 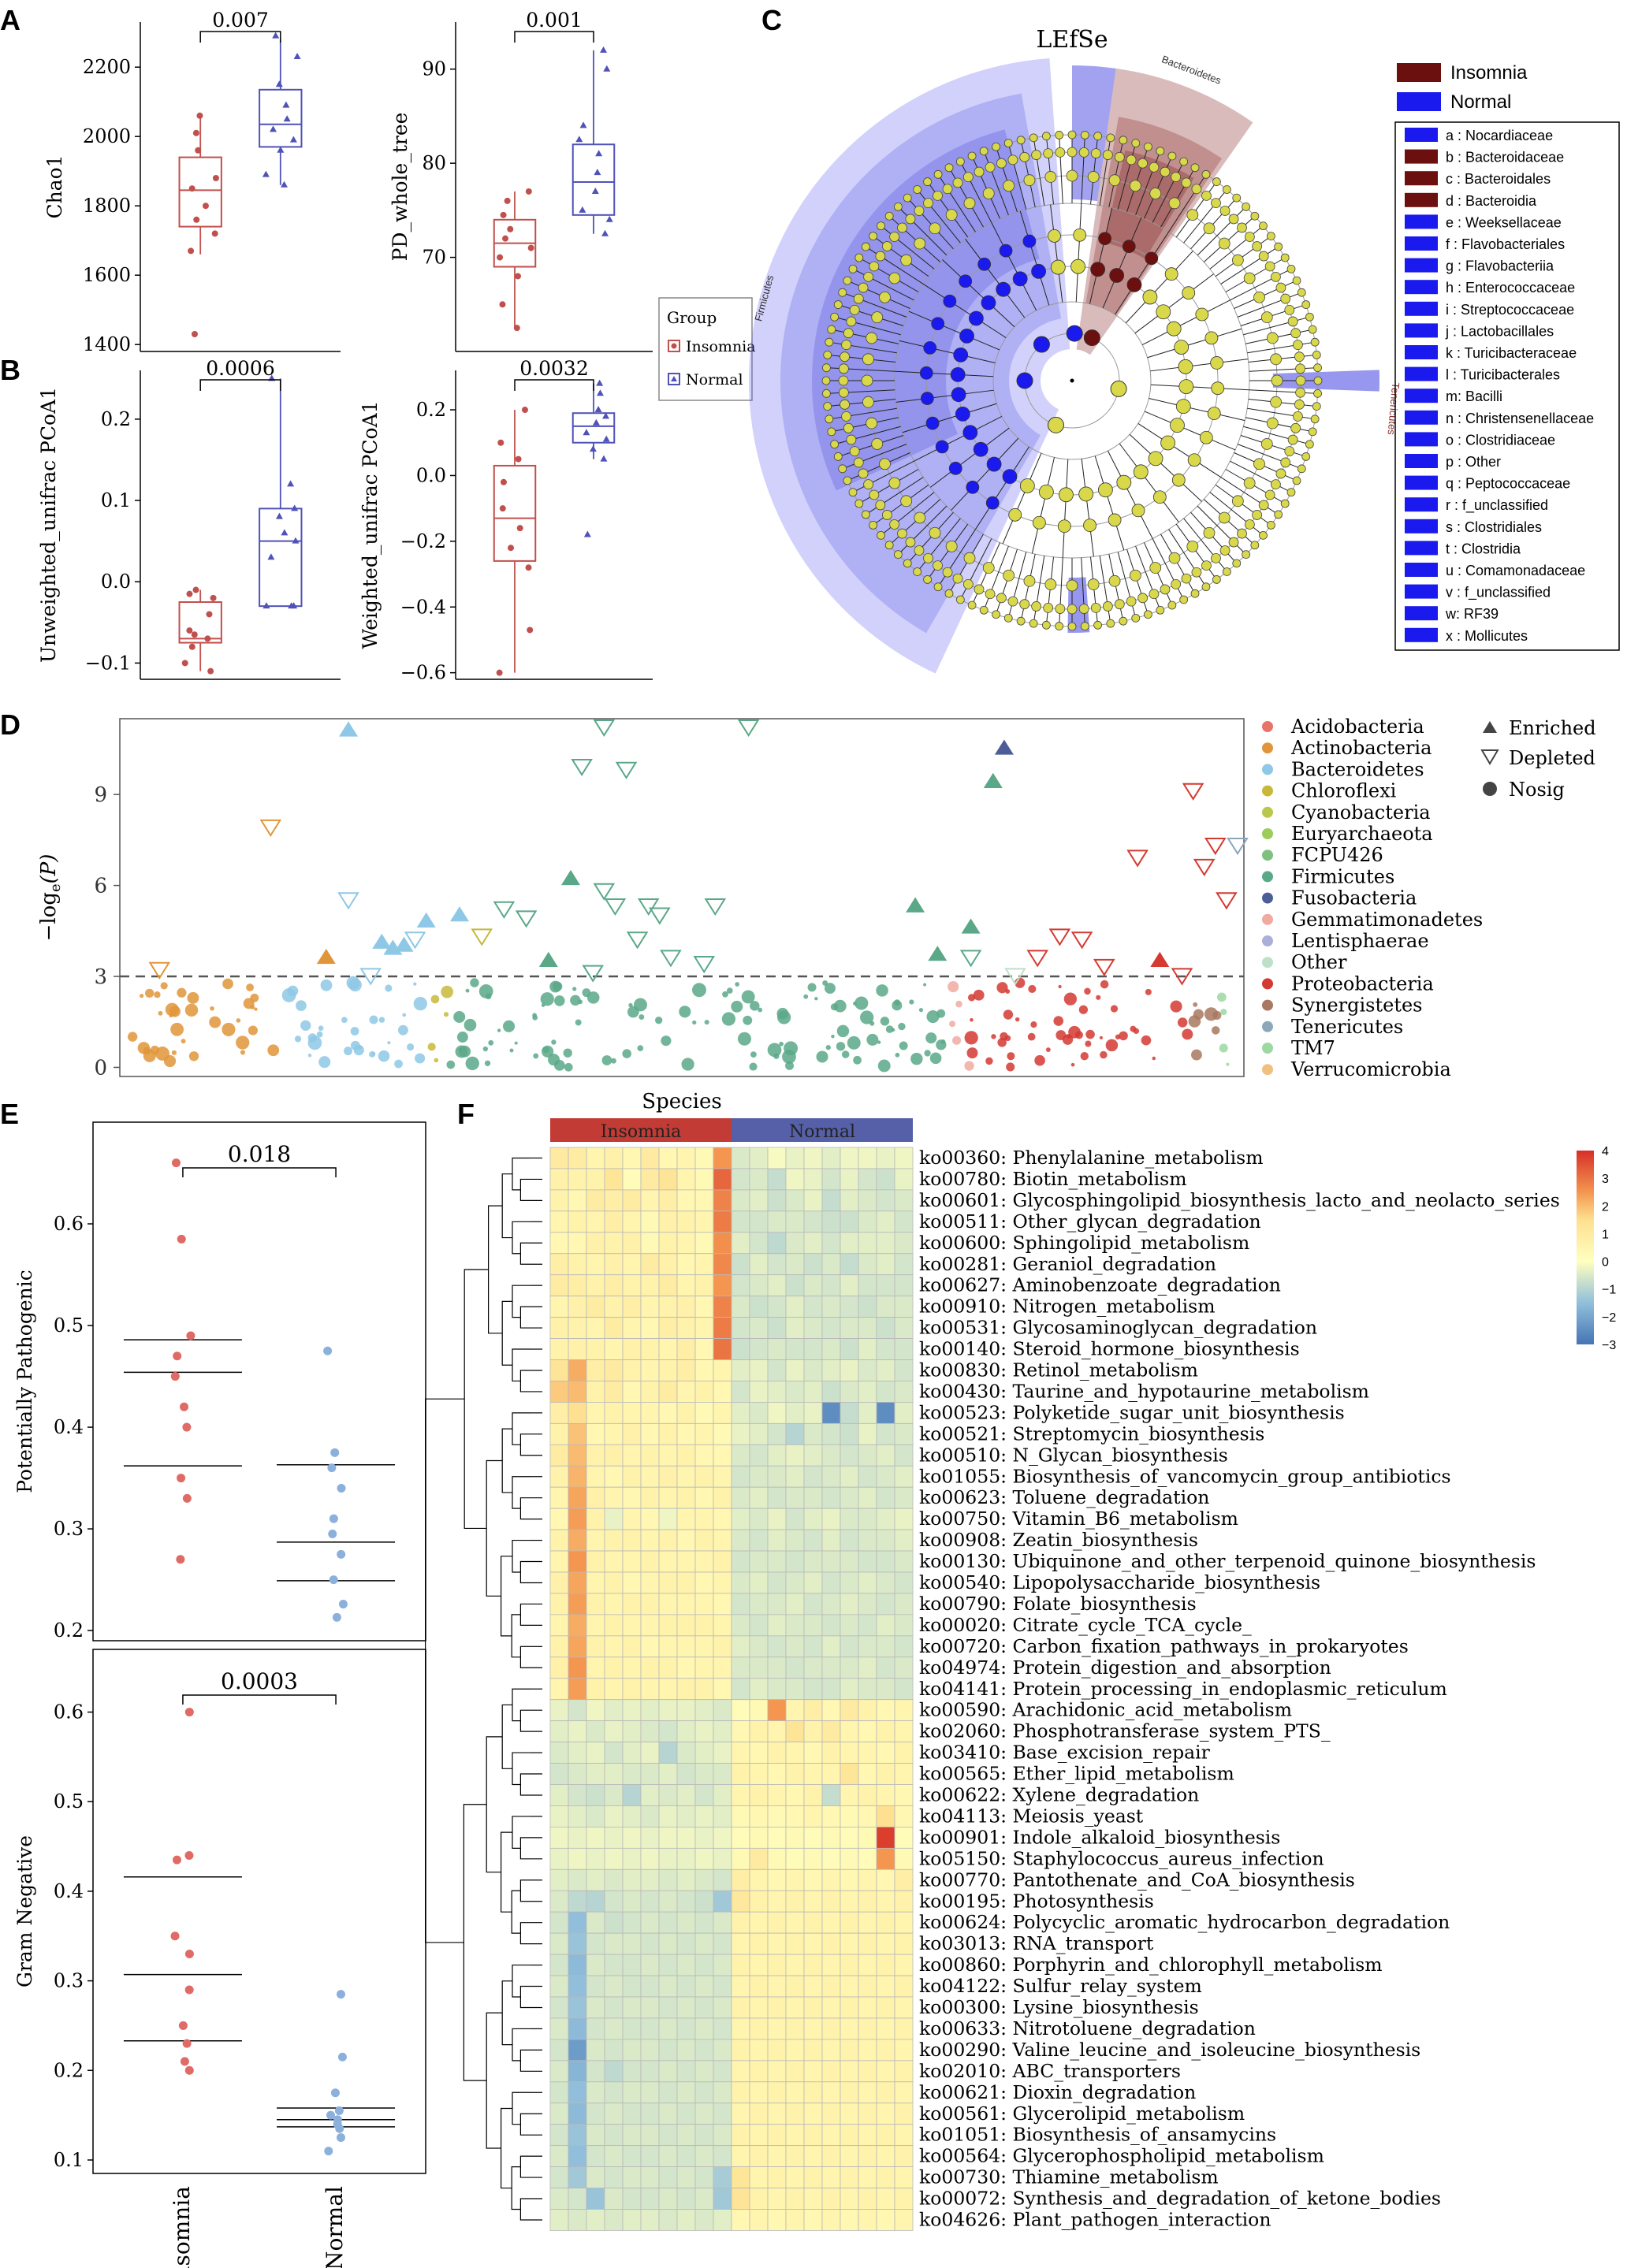 I want to click on taxa-label: i : Streptococcaceae, so click(x=1510, y=310).